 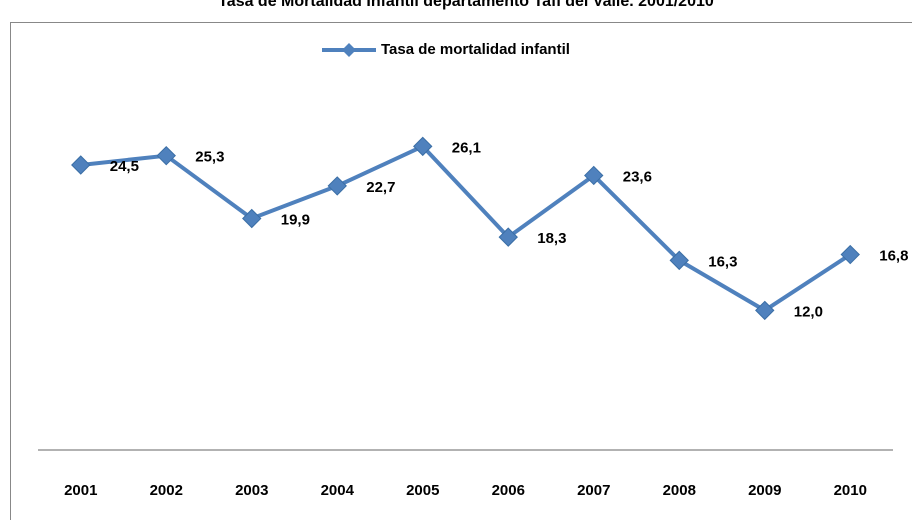 I want to click on x-tick-label: 2006, so click(x=508, y=490).